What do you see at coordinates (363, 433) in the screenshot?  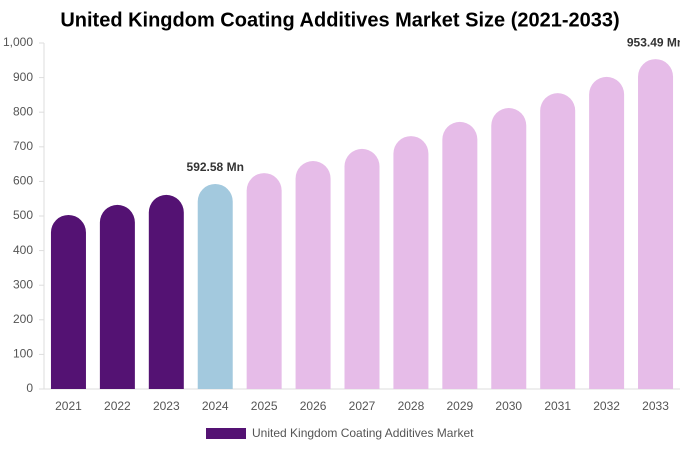 I see `legend-label: United Kingdom Coating Additives Market` at bounding box center [363, 433].